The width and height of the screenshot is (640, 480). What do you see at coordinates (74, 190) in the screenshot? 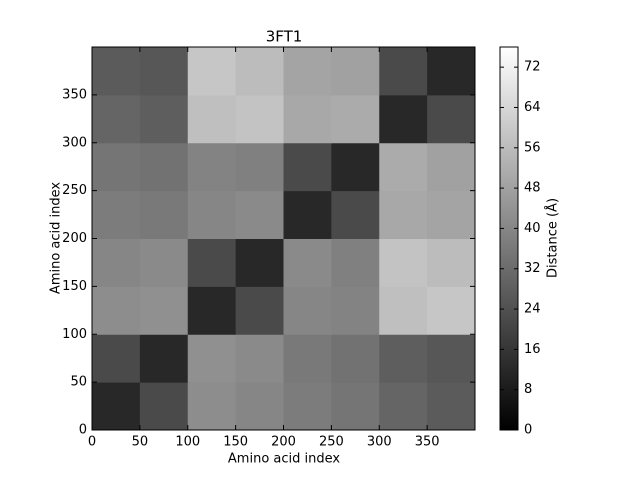
I see `y-tick-label: 250` at bounding box center [74, 190].